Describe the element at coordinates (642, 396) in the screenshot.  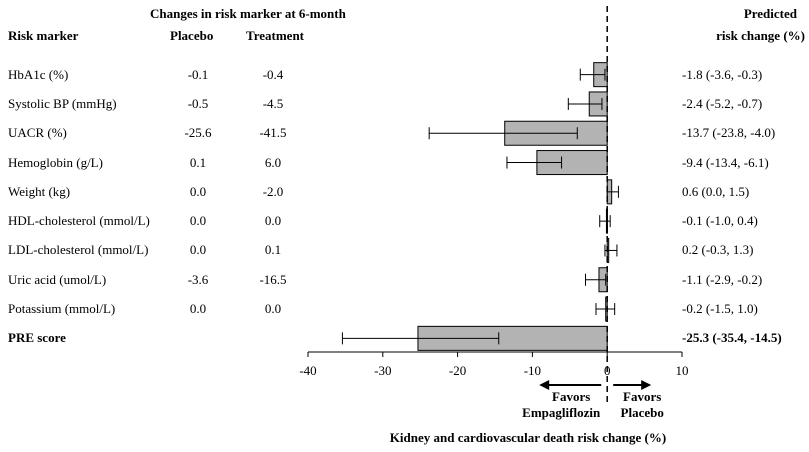
I see `favors-right-line1: Favors` at that location.